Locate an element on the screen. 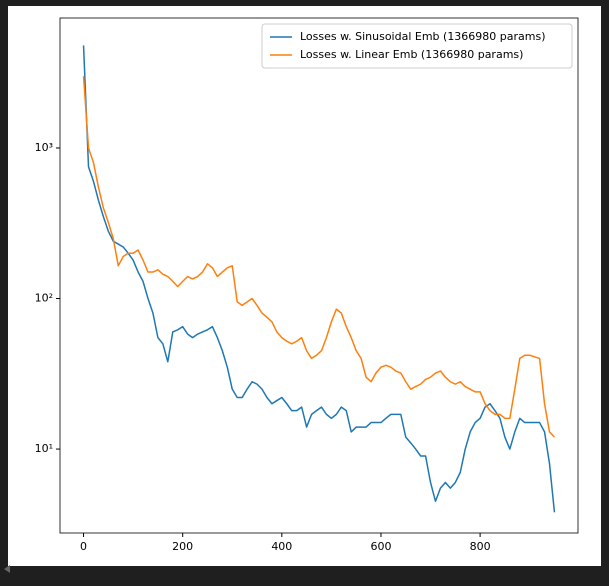 This screenshot has width=609, height=586. x-tick-label: 400 is located at coordinates (281, 546).